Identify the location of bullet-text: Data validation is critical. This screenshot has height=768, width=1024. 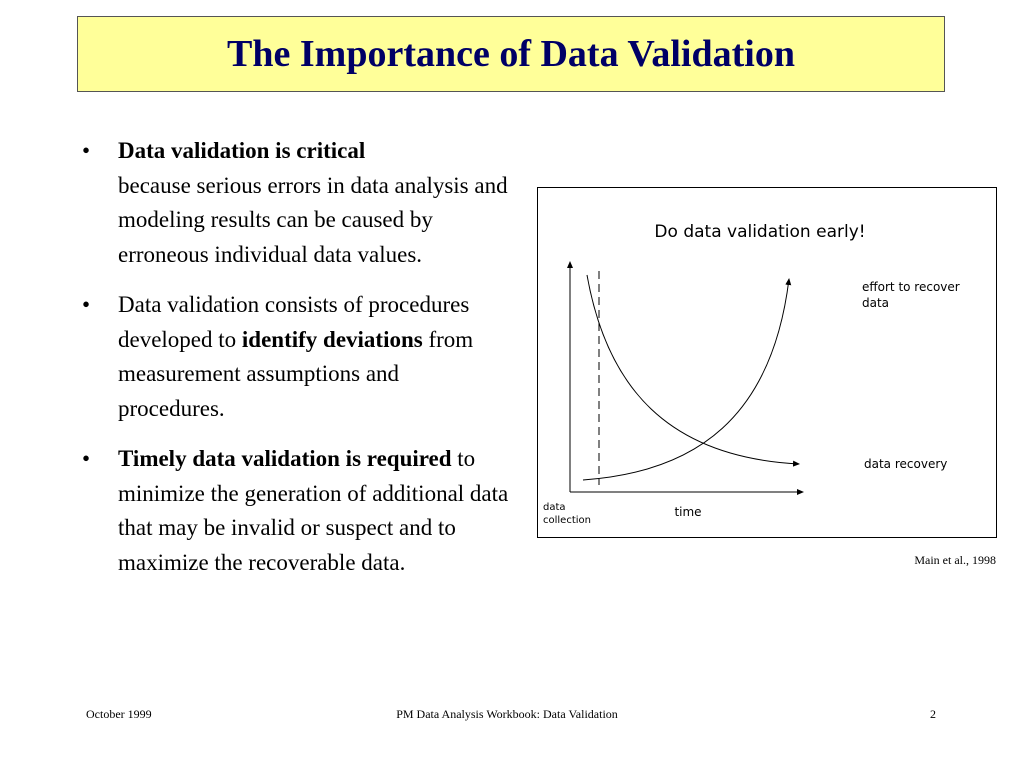
(242, 150).